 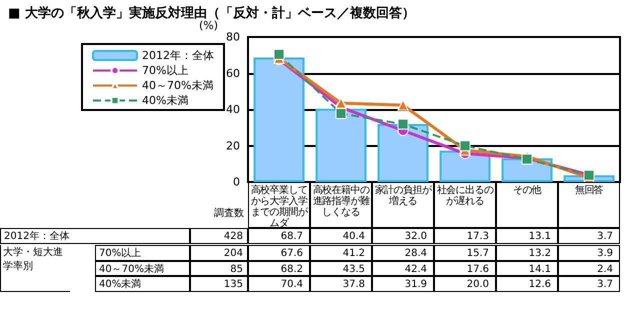 I want to click on data-label: 28.4, so click(x=403, y=252).